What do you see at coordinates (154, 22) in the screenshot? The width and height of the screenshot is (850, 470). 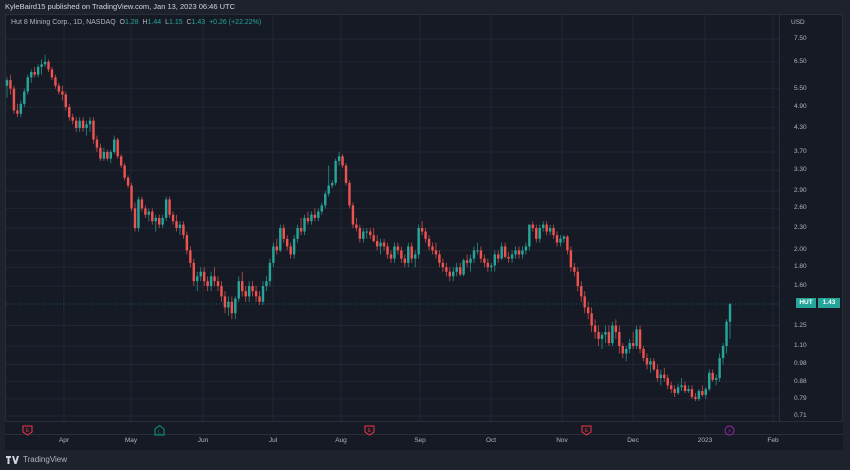 I see `high-value: 1.44` at bounding box center [154, 22].